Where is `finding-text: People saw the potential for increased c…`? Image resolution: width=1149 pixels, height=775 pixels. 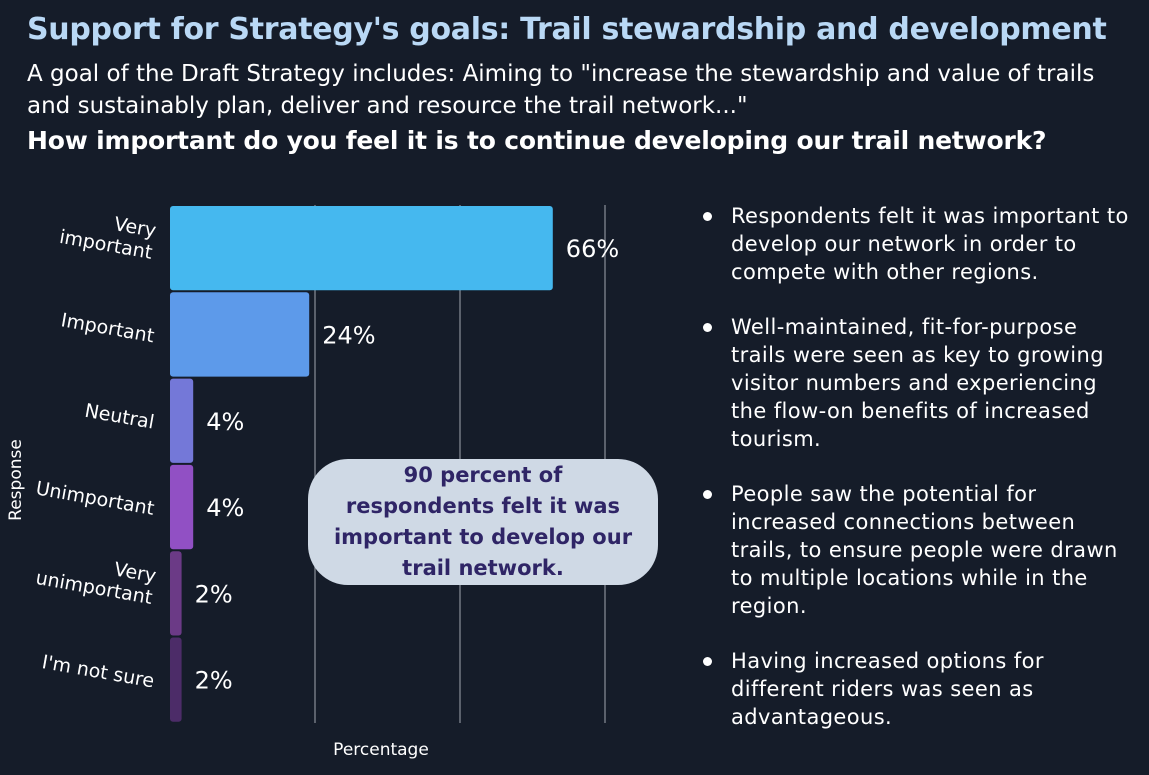
finding-text: People saw the potential for increased c… is located at coordinates (924, 550).